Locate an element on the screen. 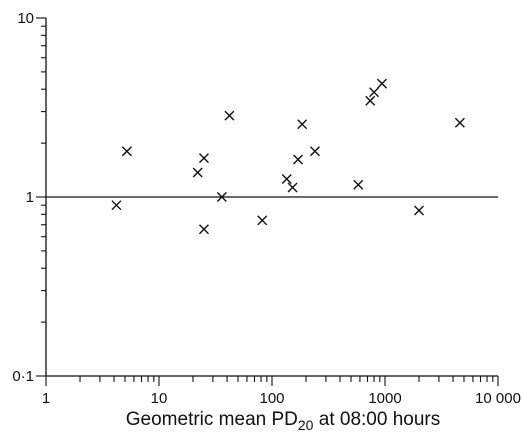  x-tick-label: 100 is located at coordinates (271, 398).